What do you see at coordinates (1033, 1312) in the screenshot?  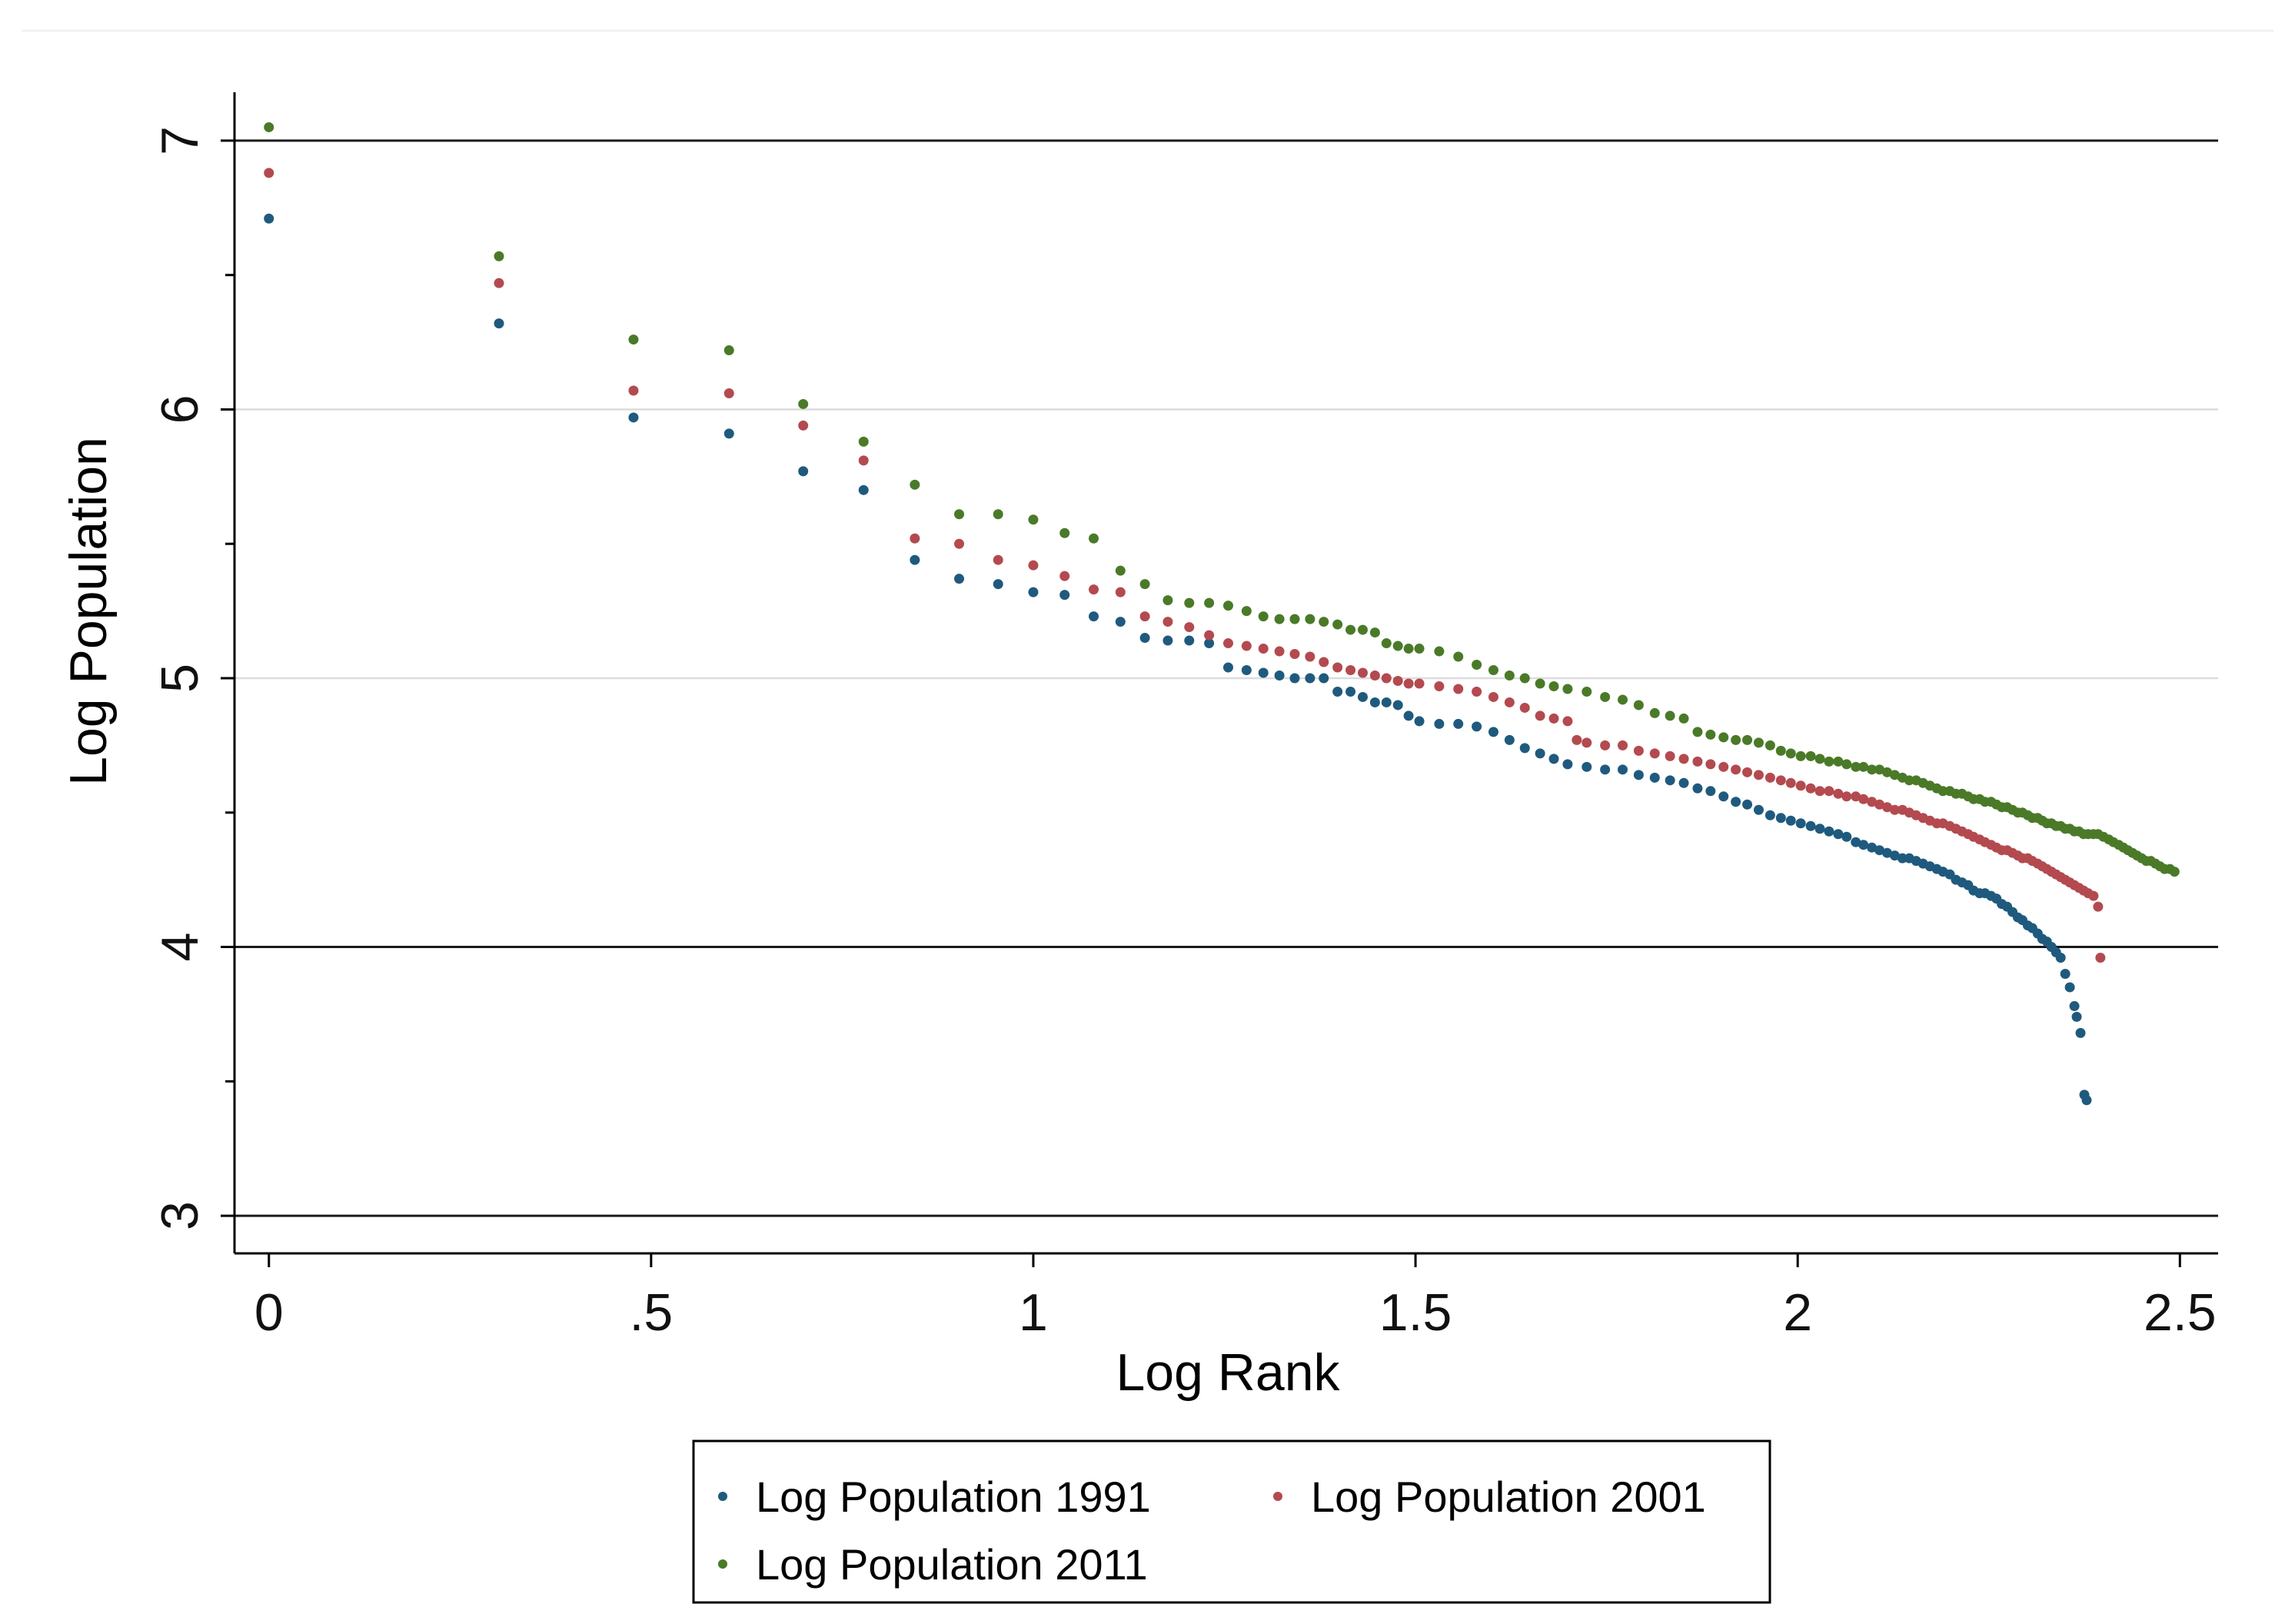 I see `x-tick-label-1: 1` at bounding box center [1033, 1312].